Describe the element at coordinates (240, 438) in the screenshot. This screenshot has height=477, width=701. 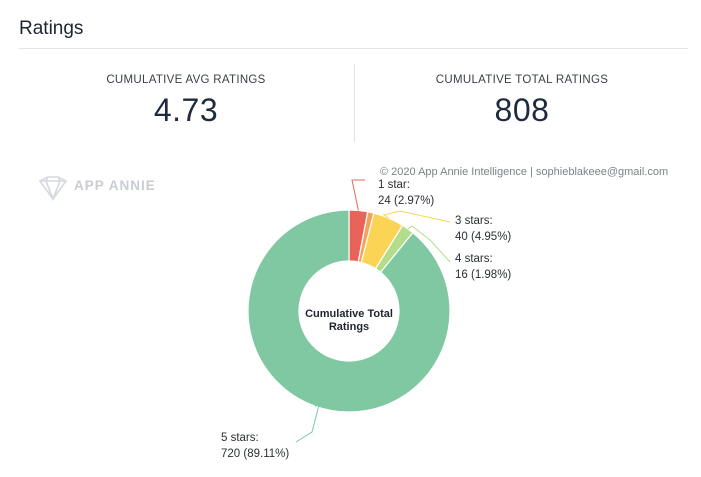
I see `slice-label-5-star: 5 stars:` at that location.